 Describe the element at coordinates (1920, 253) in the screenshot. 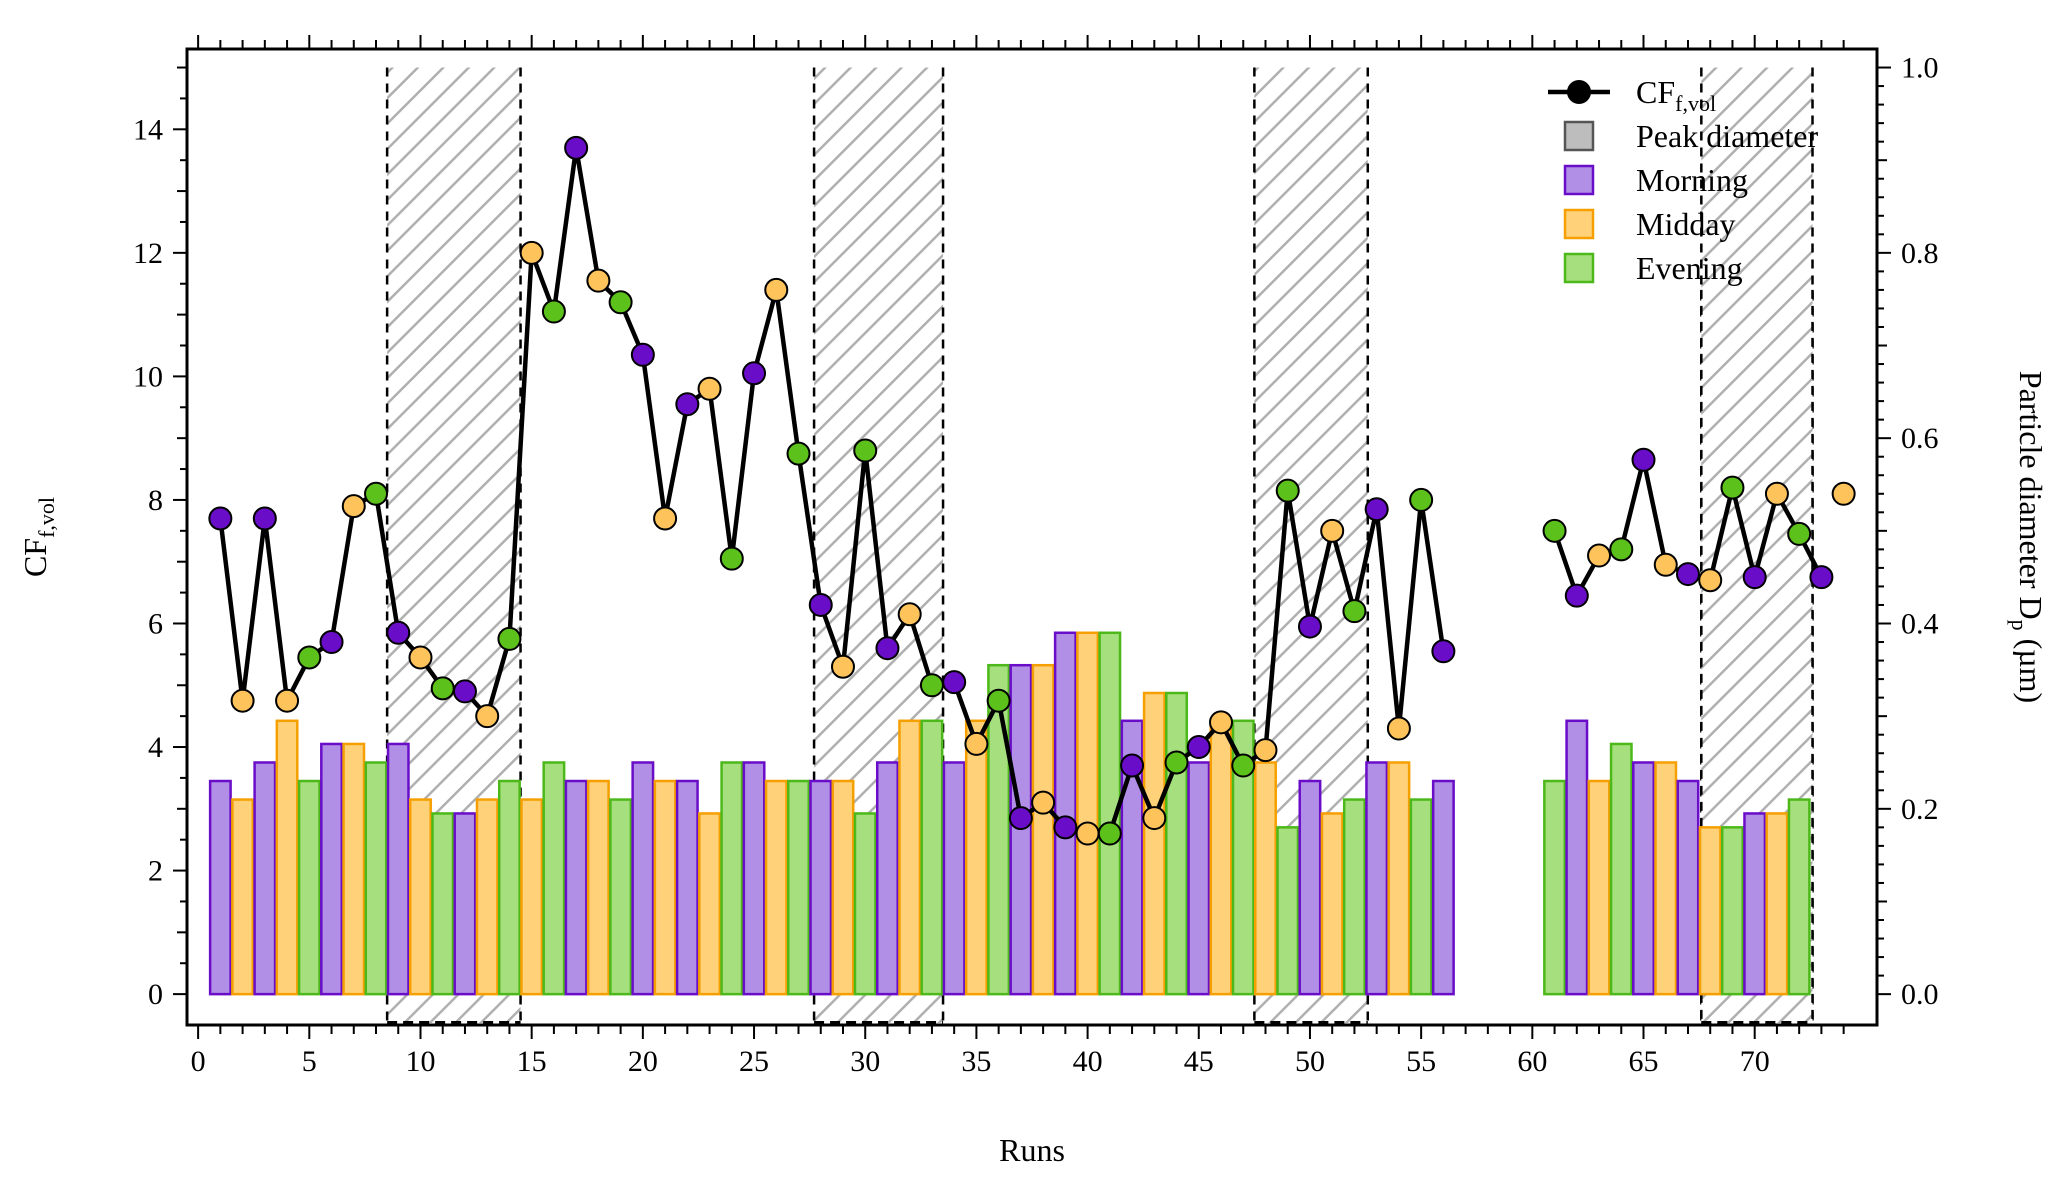

I see `y-right-tick-label-4: 0.8` at that location.